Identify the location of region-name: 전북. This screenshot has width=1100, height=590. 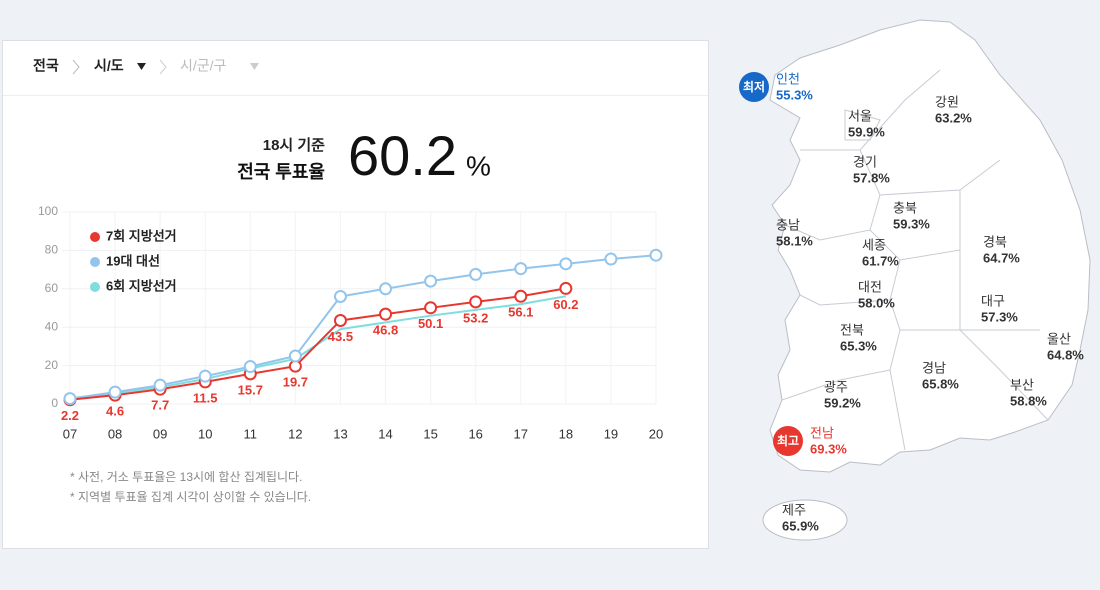
(852, 329).